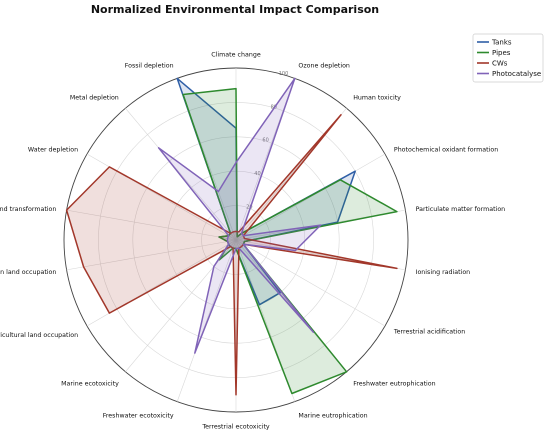 The image size is (550, 434). What do you see at coordinates (500, 64) in the screenshot?
I see `legend-label: CWs` at bounding box center [500, 64].